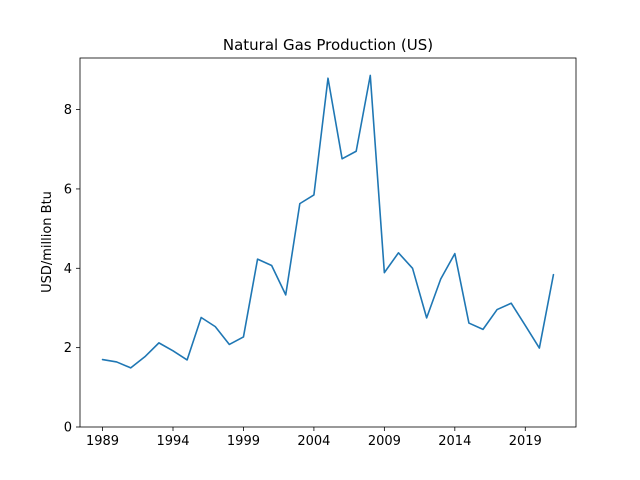  What do you see at coordinates (172, 441) in the screenshot?
I see `x-tick-label: 1994` at bounding box center [172, 441].